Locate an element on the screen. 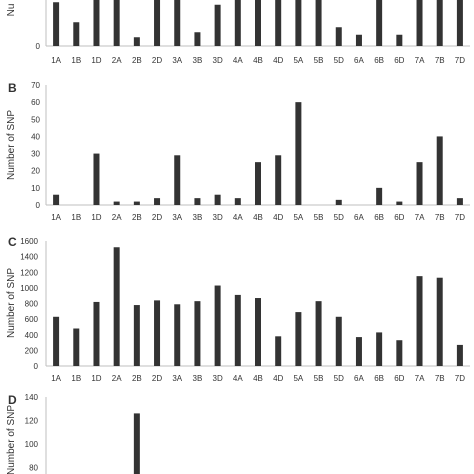 Image resolution: width=474 pixels, height=474 pixels. bar-5D is located at coordinates (338, 202).